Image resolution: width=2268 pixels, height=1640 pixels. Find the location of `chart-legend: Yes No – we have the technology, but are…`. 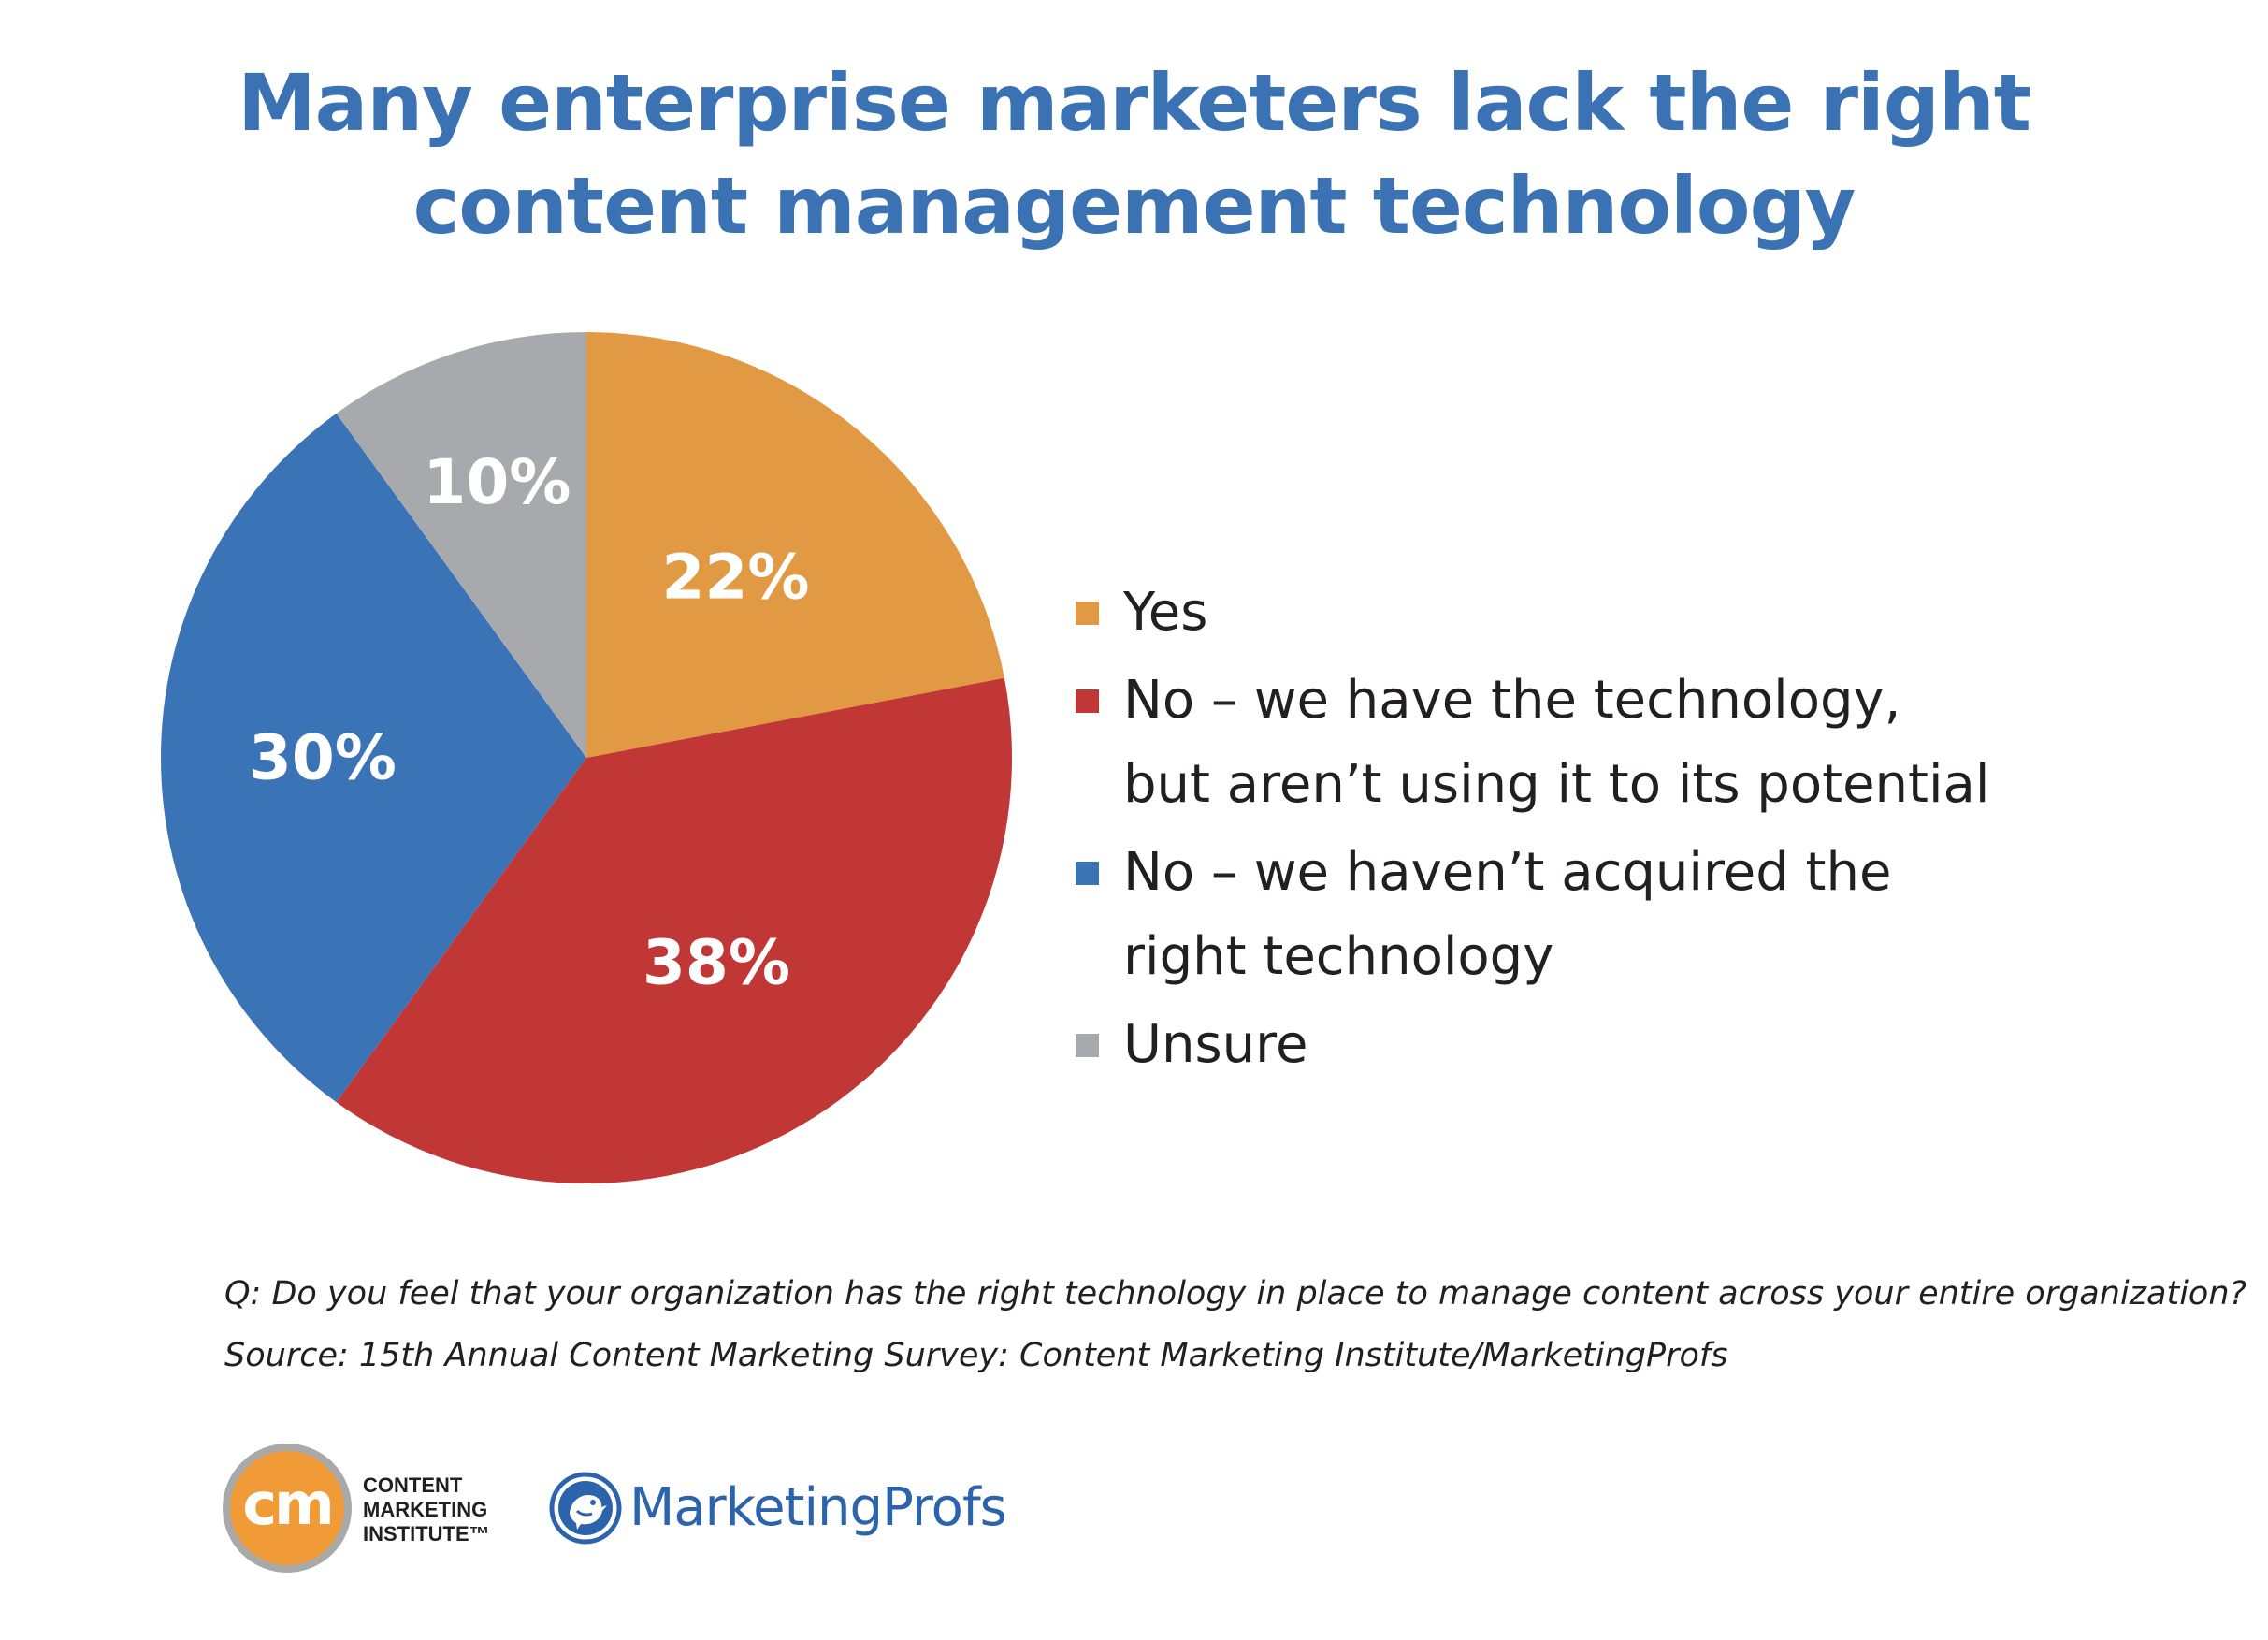

chart-legend: Yes No – we have the technology, but are… is located at coordinates (1543, 831).